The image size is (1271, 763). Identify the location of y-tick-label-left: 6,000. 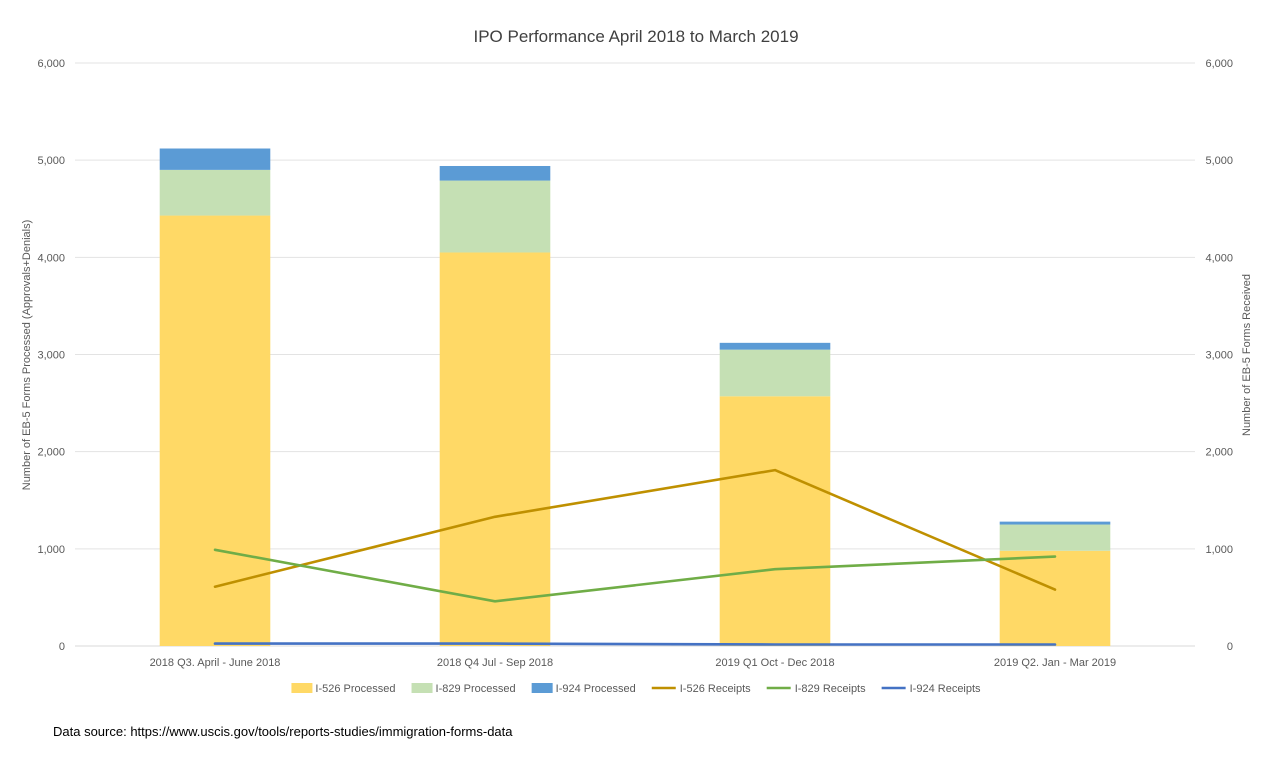
(51, 64).